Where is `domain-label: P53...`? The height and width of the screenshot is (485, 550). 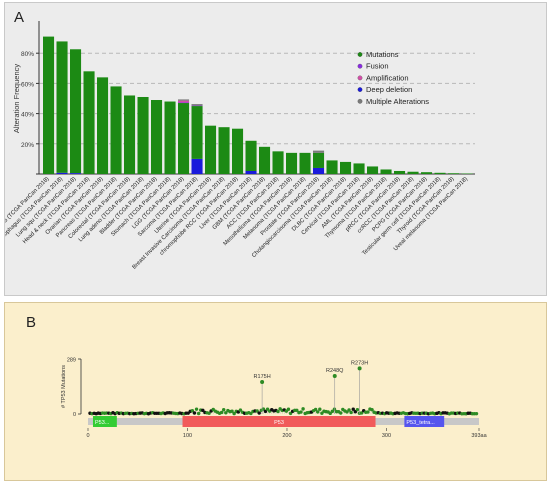 domain-label: P53... is located at coordinates (102, 423).